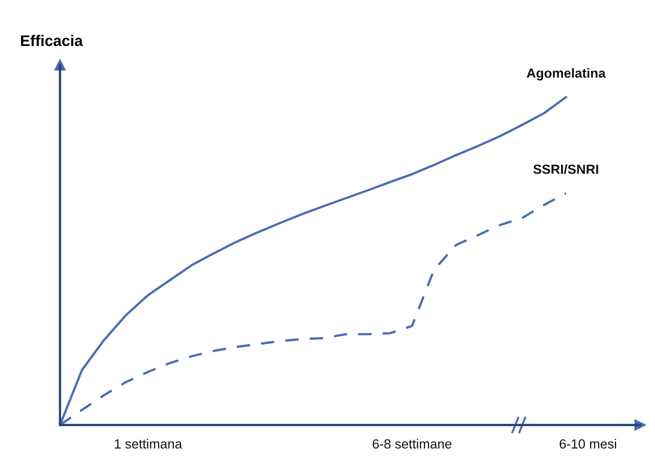 The height and width of the screenshot is (467, 655). I want to click on y-axis-title: Efficacia, so click(52, 40).